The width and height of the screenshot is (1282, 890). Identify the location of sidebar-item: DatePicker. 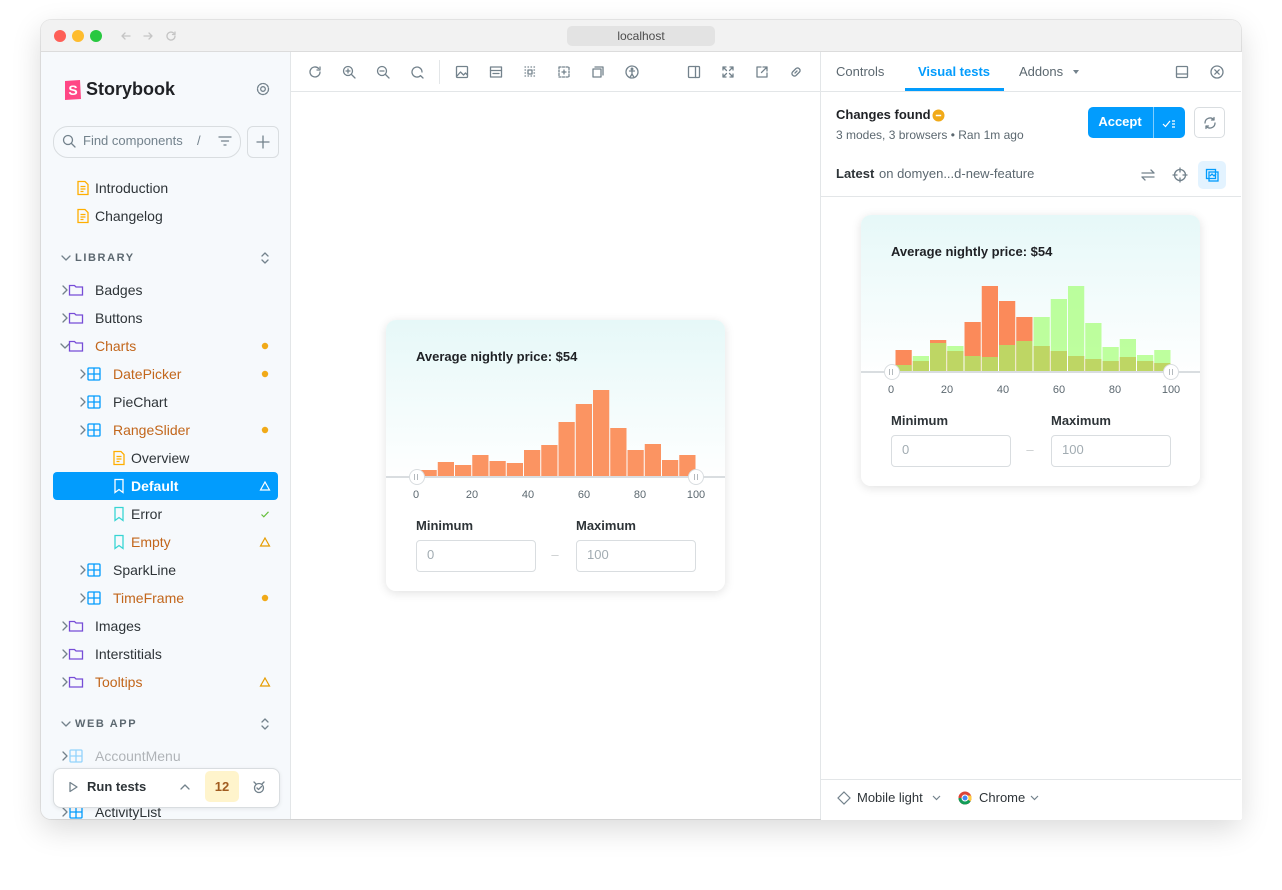
(147, 374).